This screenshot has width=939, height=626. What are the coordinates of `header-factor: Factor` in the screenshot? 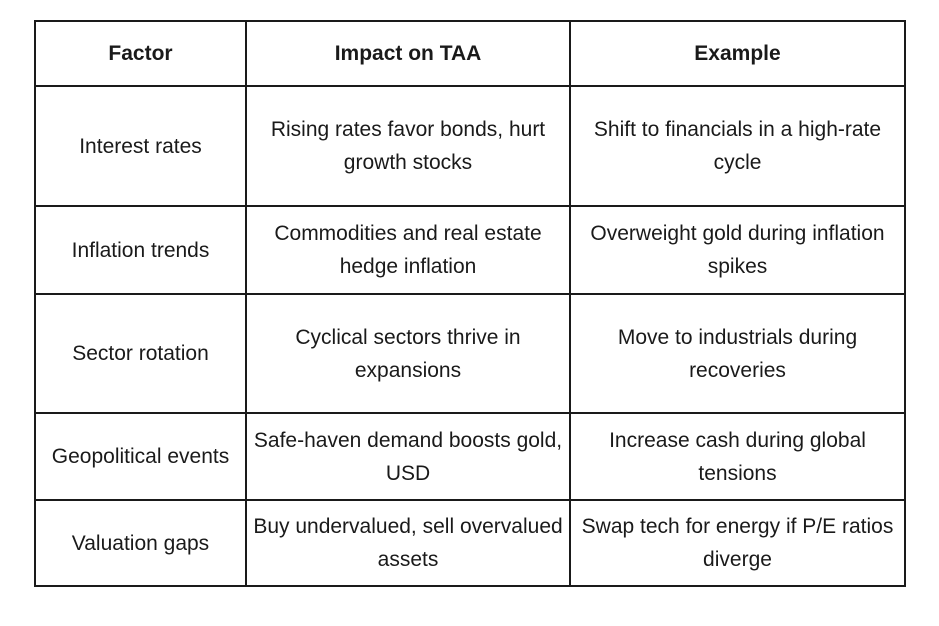 It's located at (140, 53).